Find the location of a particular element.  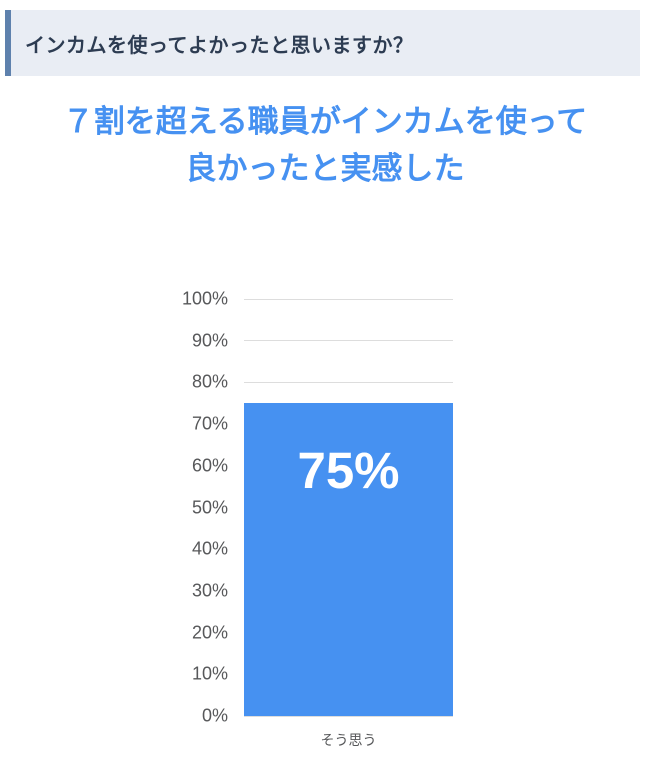

y-tick-label: 30% is located at coordinates (209, 590).